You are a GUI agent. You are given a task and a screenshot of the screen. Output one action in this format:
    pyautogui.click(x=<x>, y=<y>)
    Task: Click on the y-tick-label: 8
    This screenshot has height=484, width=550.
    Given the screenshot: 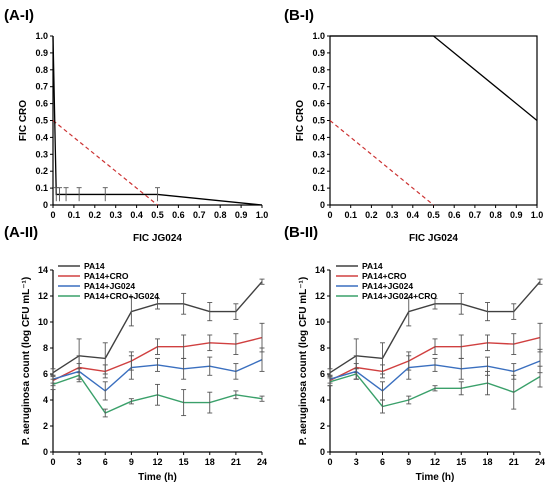 What is the action you would take?
    pyautogui.click(x=322, y=348)
    